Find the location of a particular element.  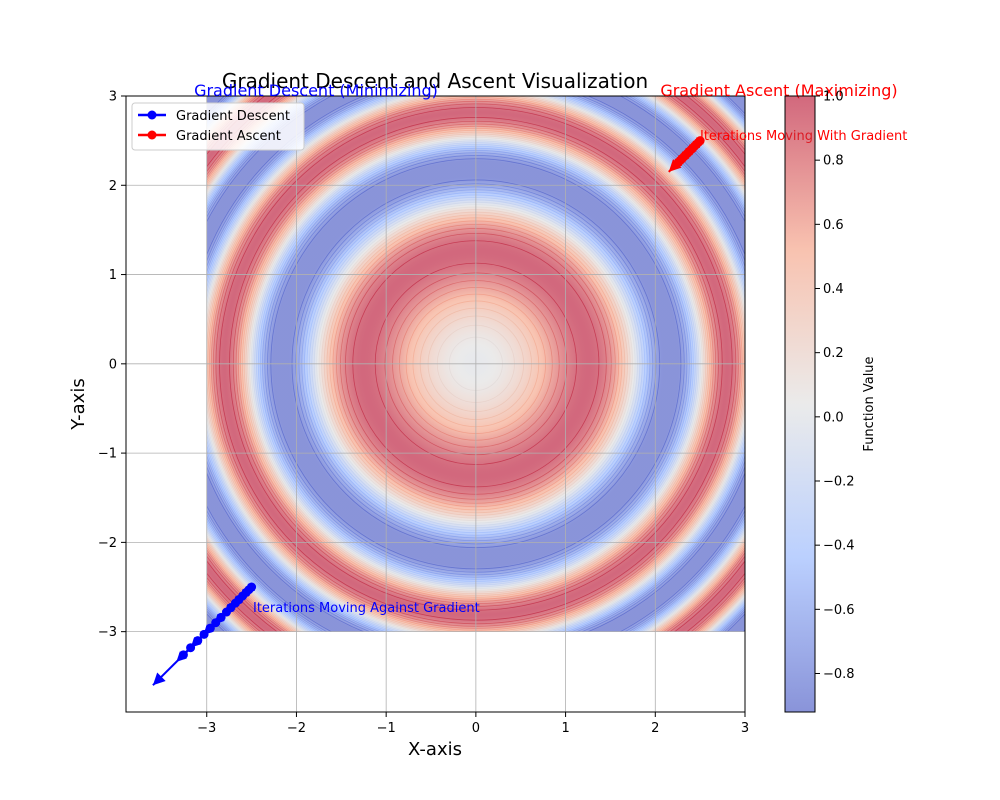

colorbar-tick-label: 0.0 is located at coordinates (833, 417).